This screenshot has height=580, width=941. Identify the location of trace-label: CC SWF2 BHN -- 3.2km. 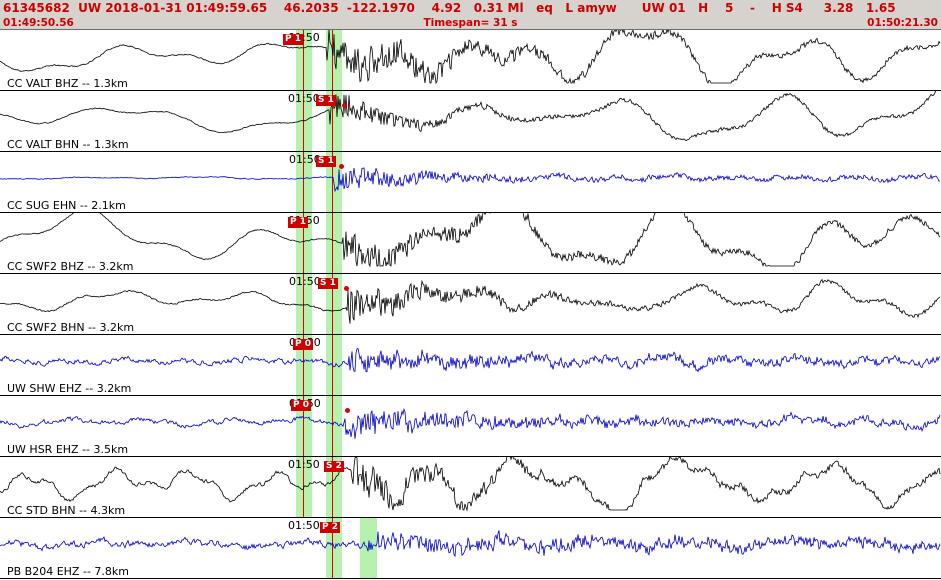
(71, 327).